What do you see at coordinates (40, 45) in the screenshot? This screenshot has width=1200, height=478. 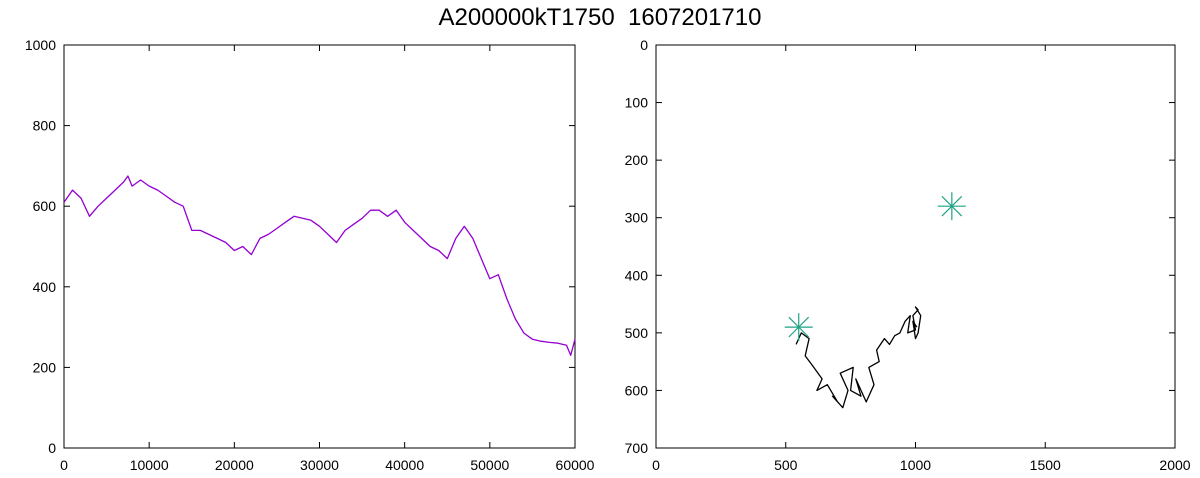 I see `plot-1-y-tick-label: 1000` at bounding box center [40, 45].